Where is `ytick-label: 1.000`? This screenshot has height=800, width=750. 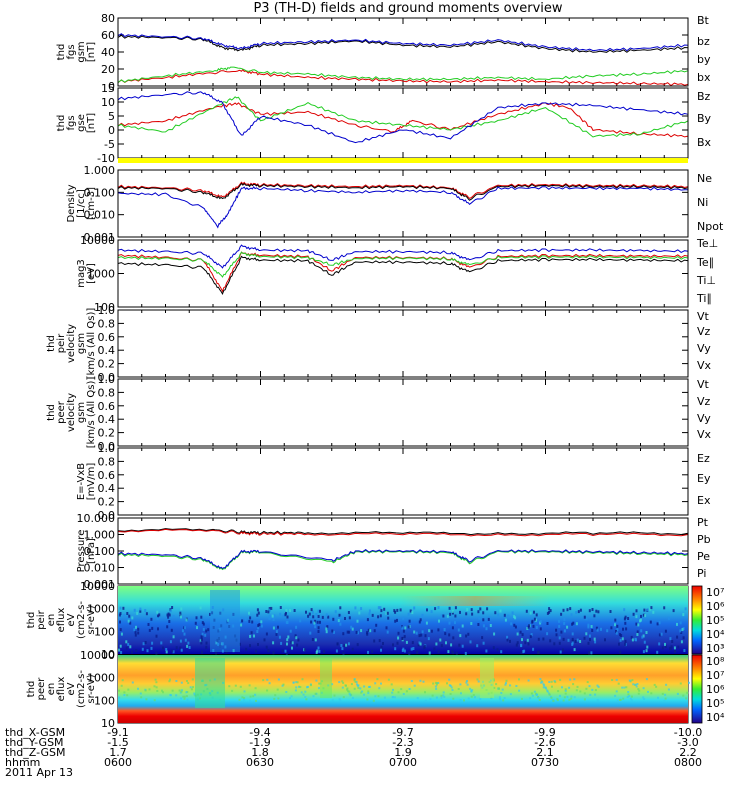
ytick-label: 1.000 is located at coordinates (100, 170).